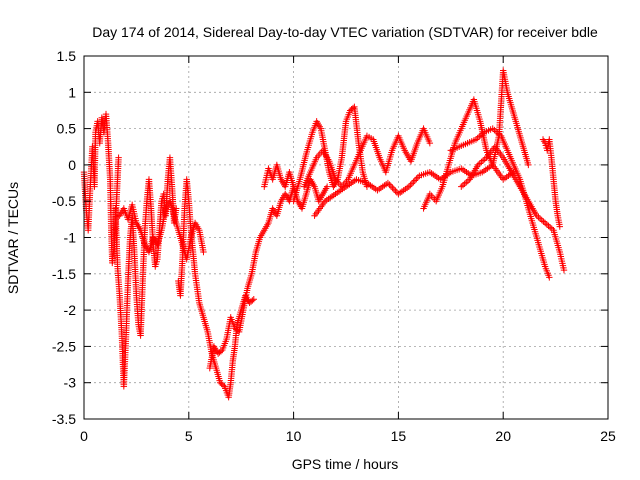 The height and width of the screenshot is (480, 640). What do you see at coordinates (399, 436) in the screenshot?
I see `x-tick-label: 15` at bounding box center [399, 436].